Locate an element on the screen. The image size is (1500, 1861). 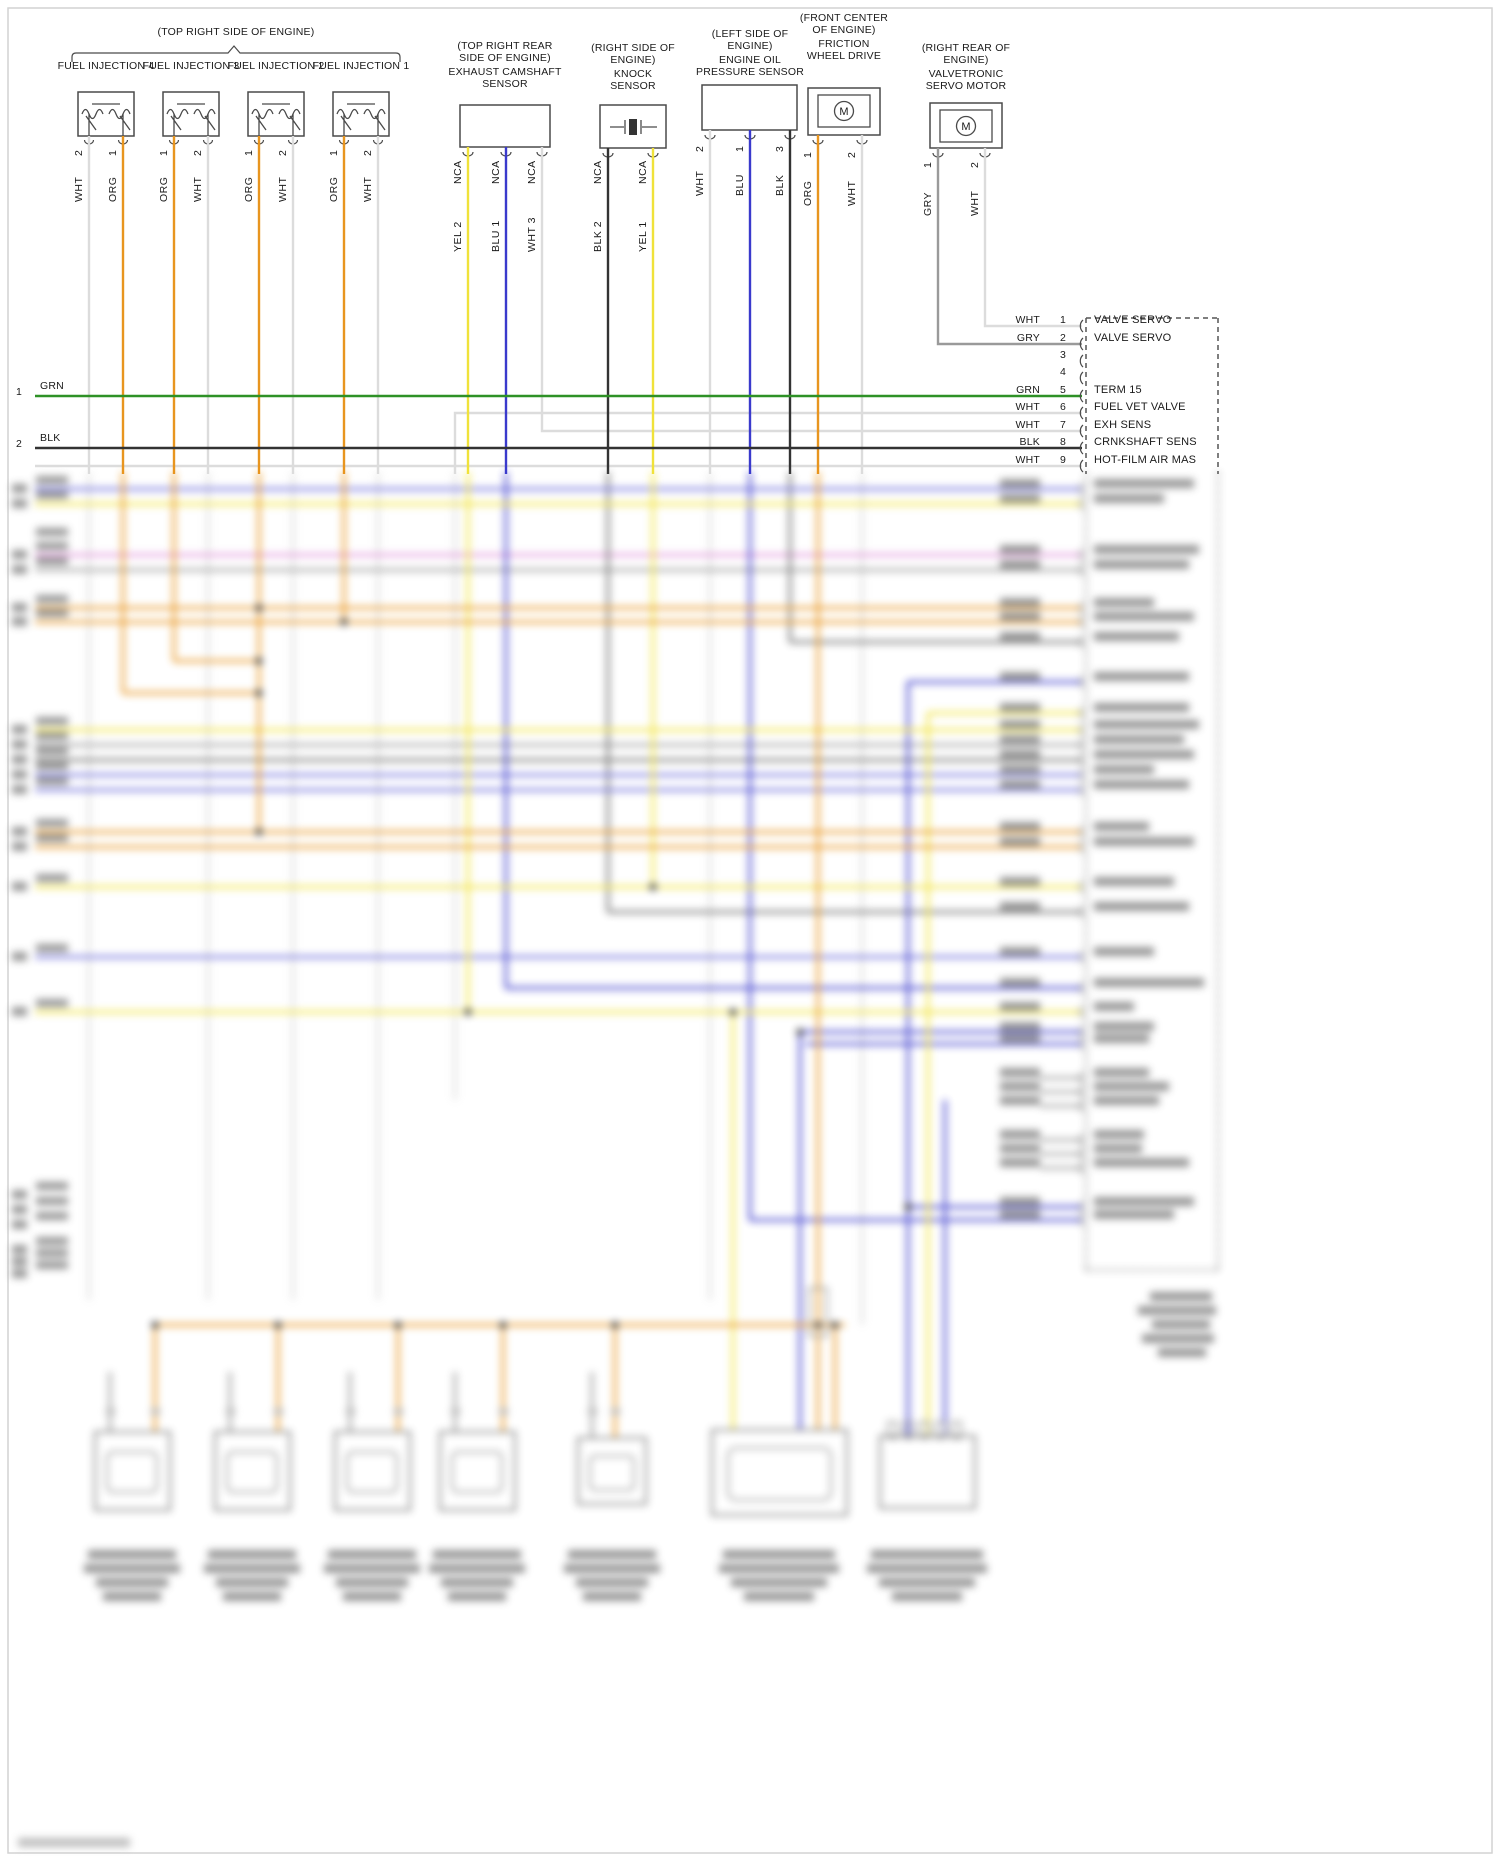
wire-color-label: YEL 1 is located at coordinates (643, 236).